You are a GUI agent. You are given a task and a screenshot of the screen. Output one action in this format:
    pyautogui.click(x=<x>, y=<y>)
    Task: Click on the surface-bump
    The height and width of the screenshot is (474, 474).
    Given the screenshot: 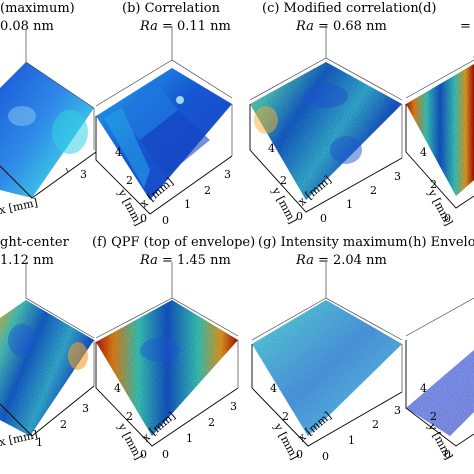 What is the action you would take?
    pyautogui.click(x=180, y=100)
    